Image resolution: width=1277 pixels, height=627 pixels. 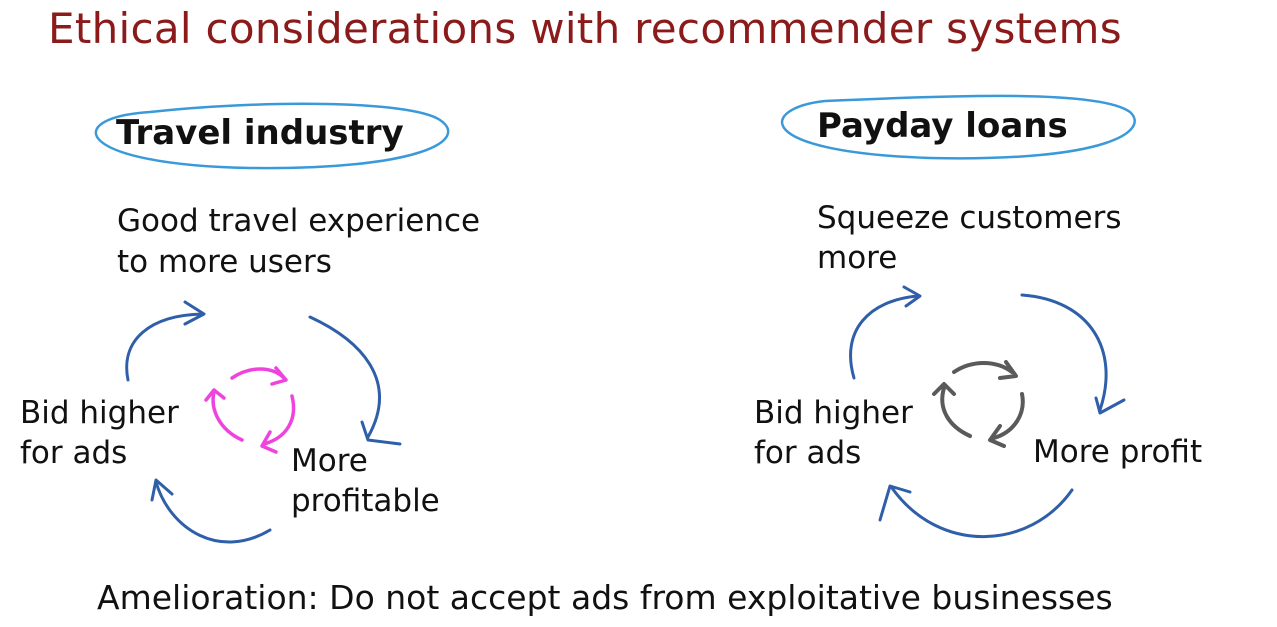 What do you see at coordinates (942, 126) in the screenshot?
I see `payday-loans-heading: Payday loans` at bounding box center [942, 126].